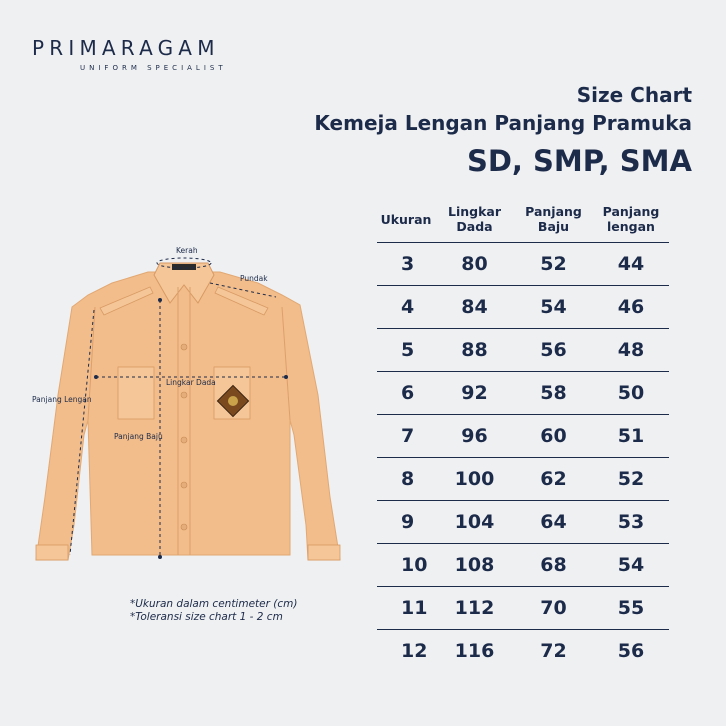 The image size is (726, 726). I want to click on column-header-body-length: Panjang Baju, so click(553, 219).